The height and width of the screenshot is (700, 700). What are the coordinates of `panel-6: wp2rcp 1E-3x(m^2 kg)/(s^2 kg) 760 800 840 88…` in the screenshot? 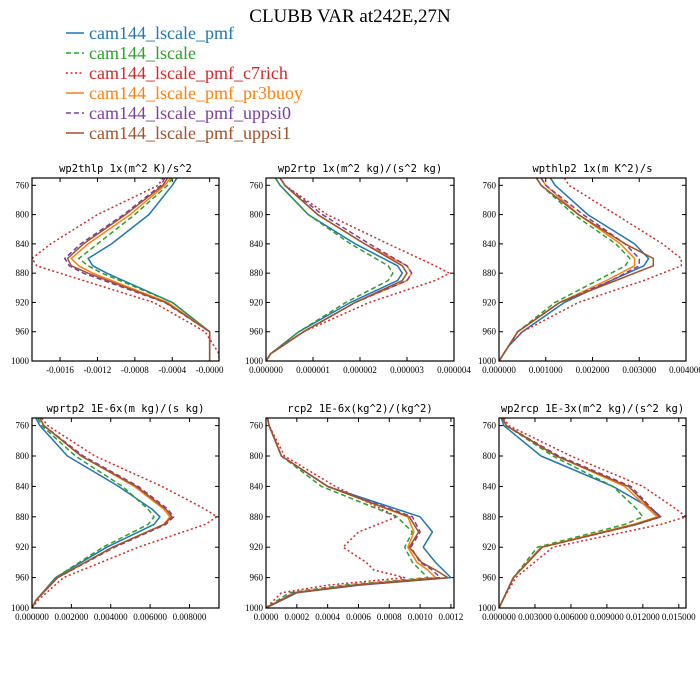 It's located at (587, 512).